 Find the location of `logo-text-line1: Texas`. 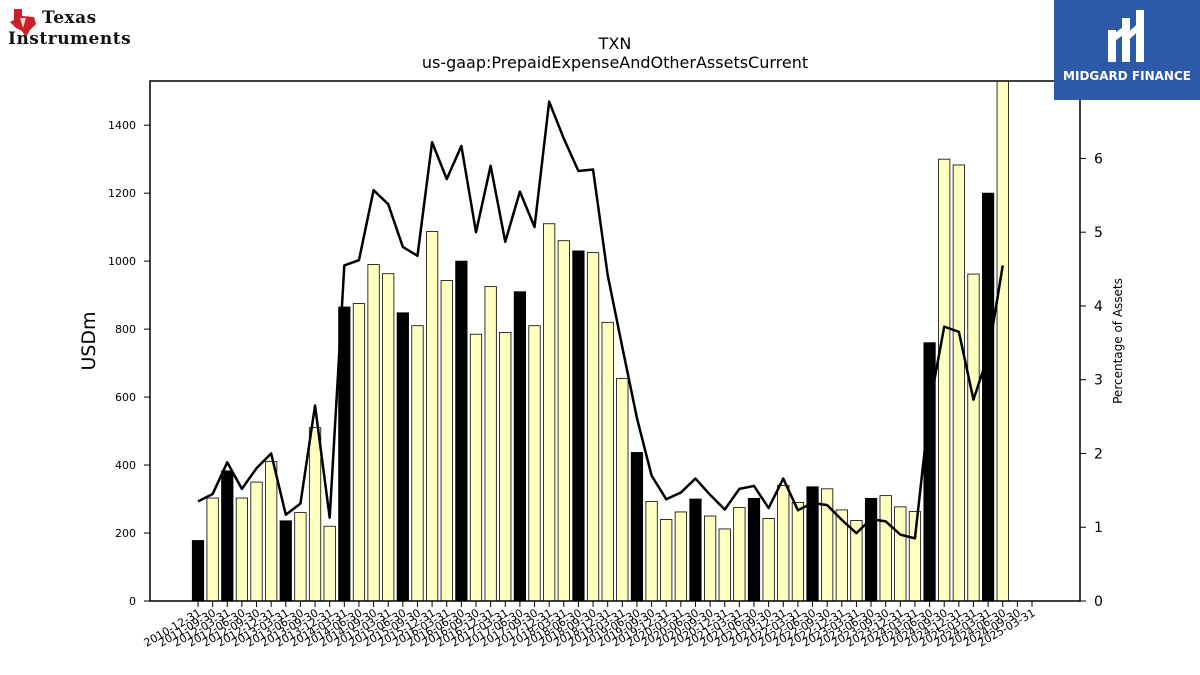

logo-text-line1: Texas is located at coordinates (69, 18).